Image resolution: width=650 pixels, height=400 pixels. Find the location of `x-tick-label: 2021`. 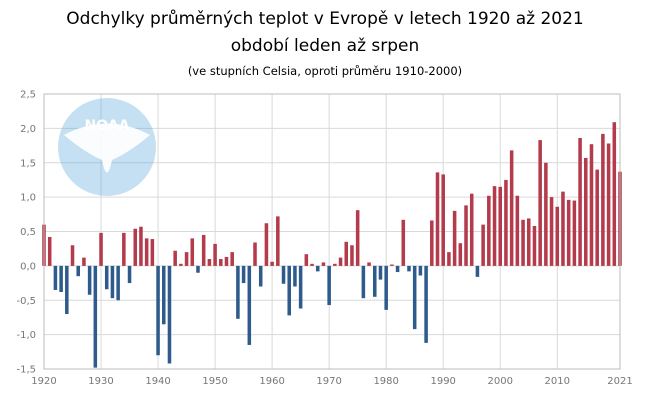

x-tick-label: 2021 is located at coordinates (619, 381).